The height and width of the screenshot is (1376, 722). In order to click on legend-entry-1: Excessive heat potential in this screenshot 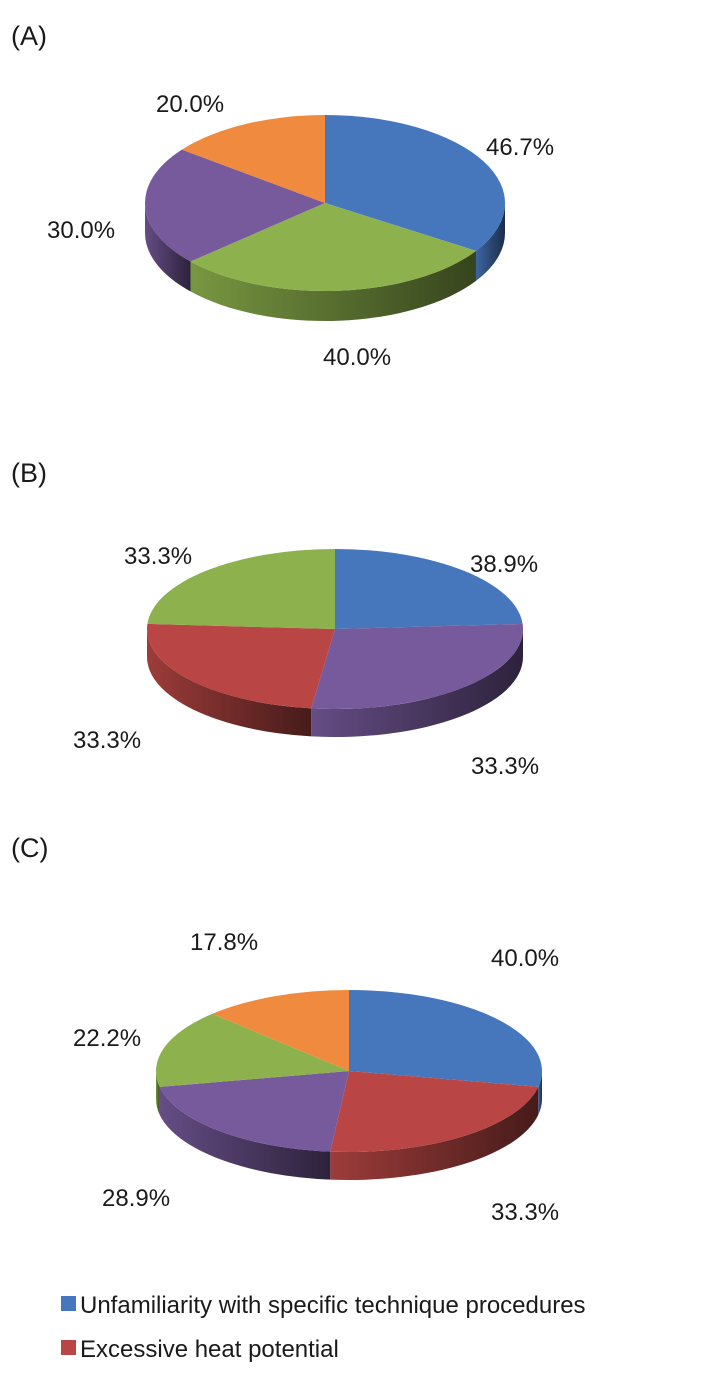, I will do `click(200, 1349)`.